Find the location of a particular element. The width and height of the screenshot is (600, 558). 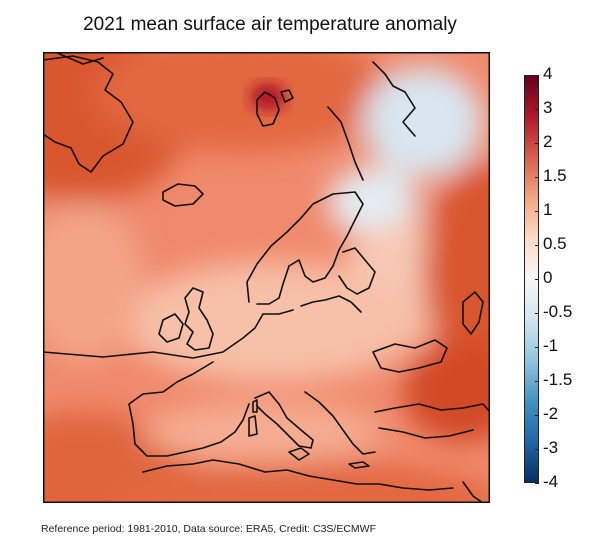

colorbar-tick-label: 4 is located at coordinates (548, 73).